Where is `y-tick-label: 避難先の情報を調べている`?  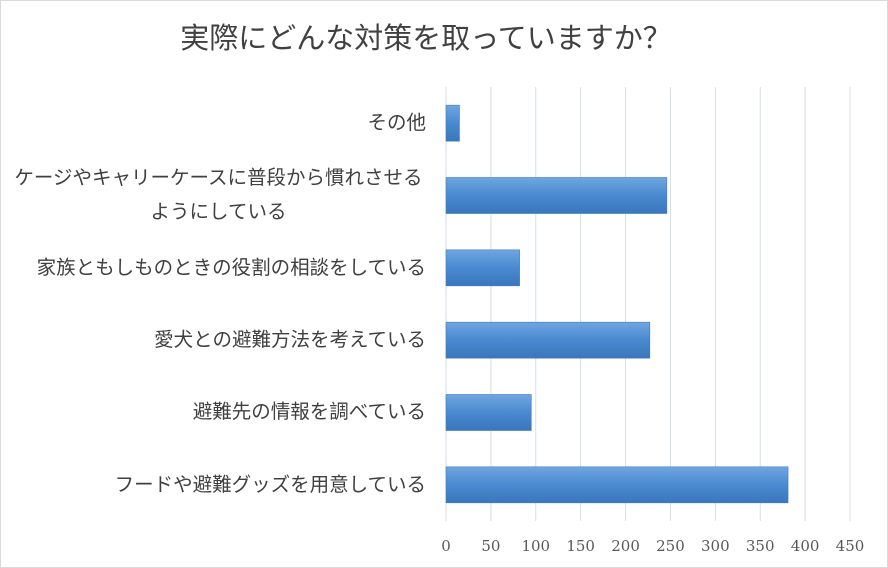 y-tick-label: 避難先の情報を調べている is located at coordinates (309, 412).